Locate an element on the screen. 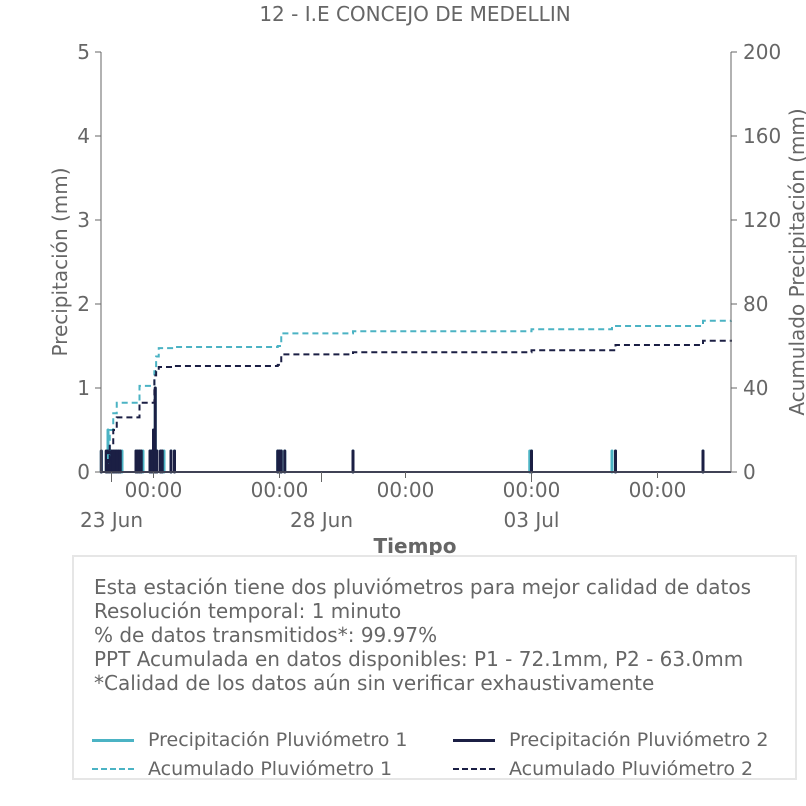 This screenshot has width=806, height=806. y2-tick-label: 40 is located at coordinates (755, 388).